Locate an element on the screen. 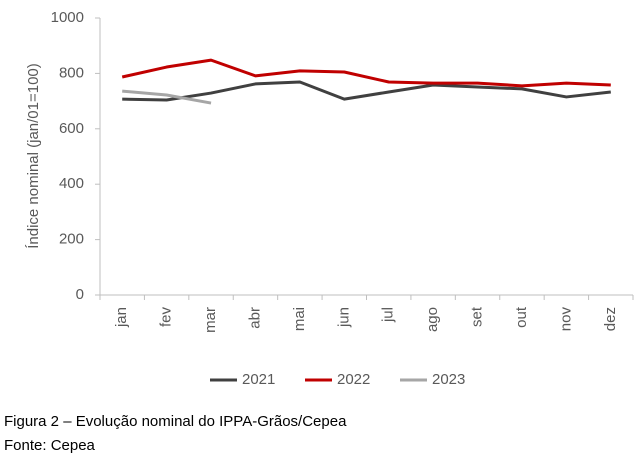  x-tick-label: abr is located at coordinates (254, 318).